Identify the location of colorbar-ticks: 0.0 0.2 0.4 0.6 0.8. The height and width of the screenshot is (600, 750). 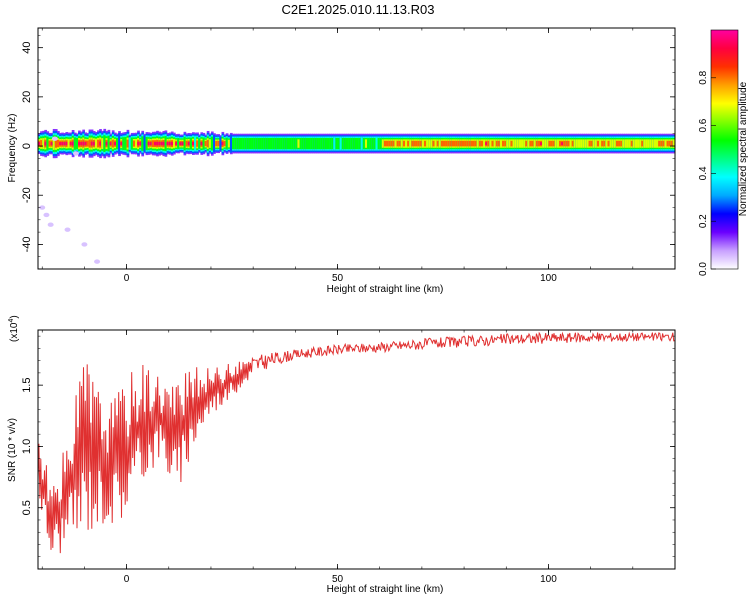
(707, 173).